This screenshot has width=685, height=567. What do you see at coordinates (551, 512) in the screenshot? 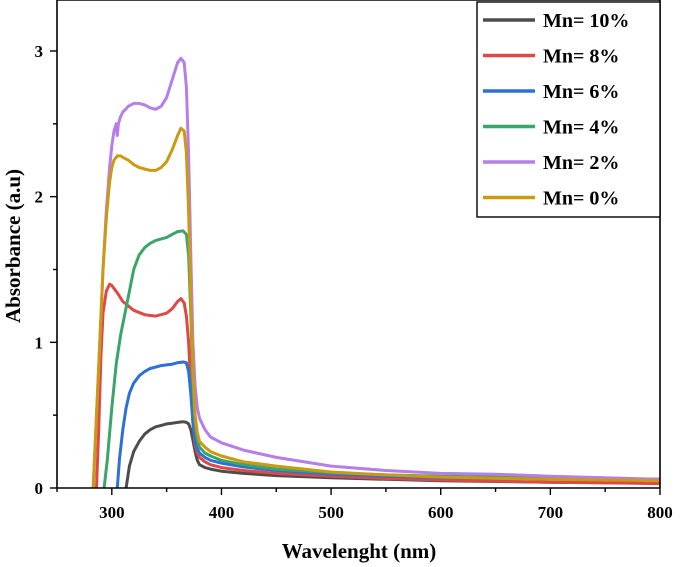
I see `x-tick-label: 700` at bounding box center [551, 512].